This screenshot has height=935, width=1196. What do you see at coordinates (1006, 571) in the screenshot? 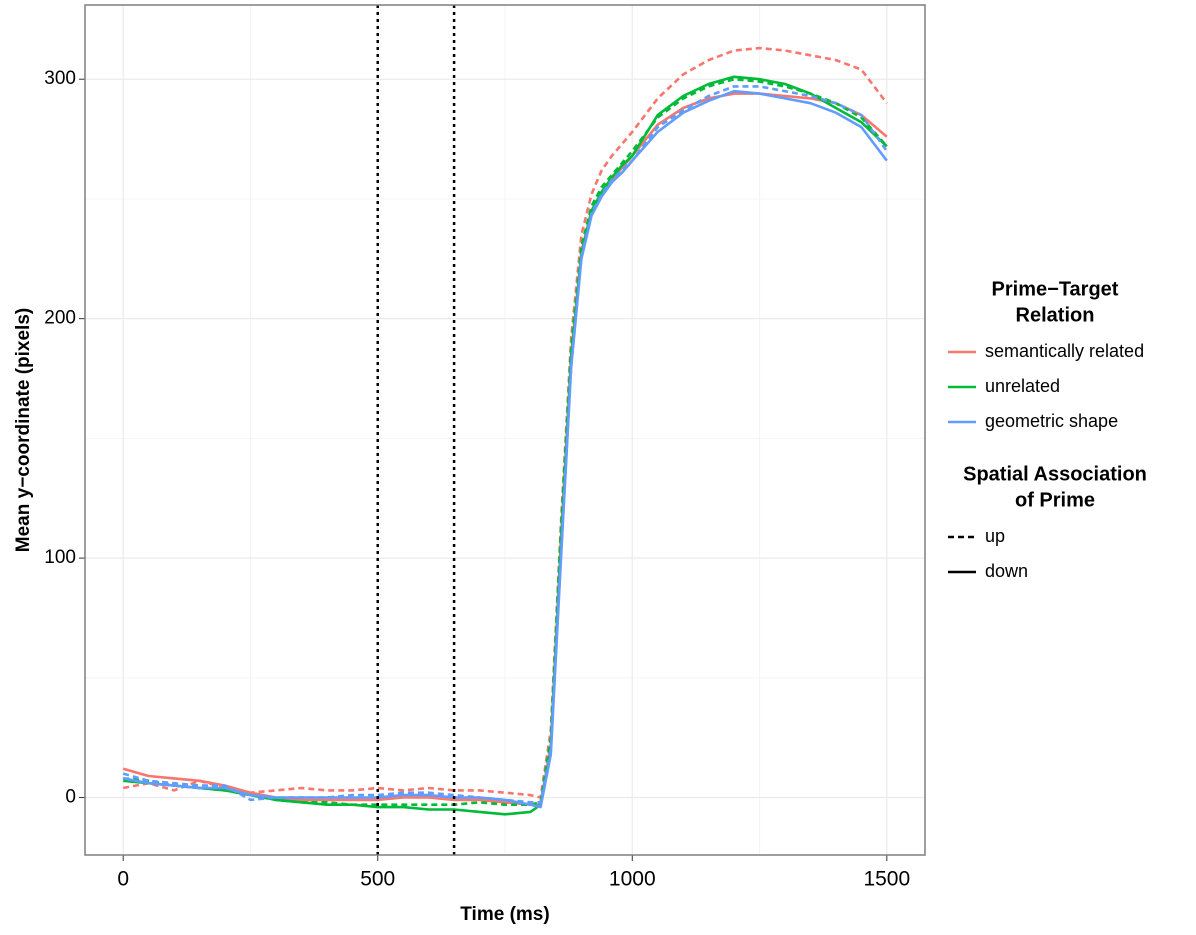
I see `legend-label: down` at bounding box center [1006, 571].